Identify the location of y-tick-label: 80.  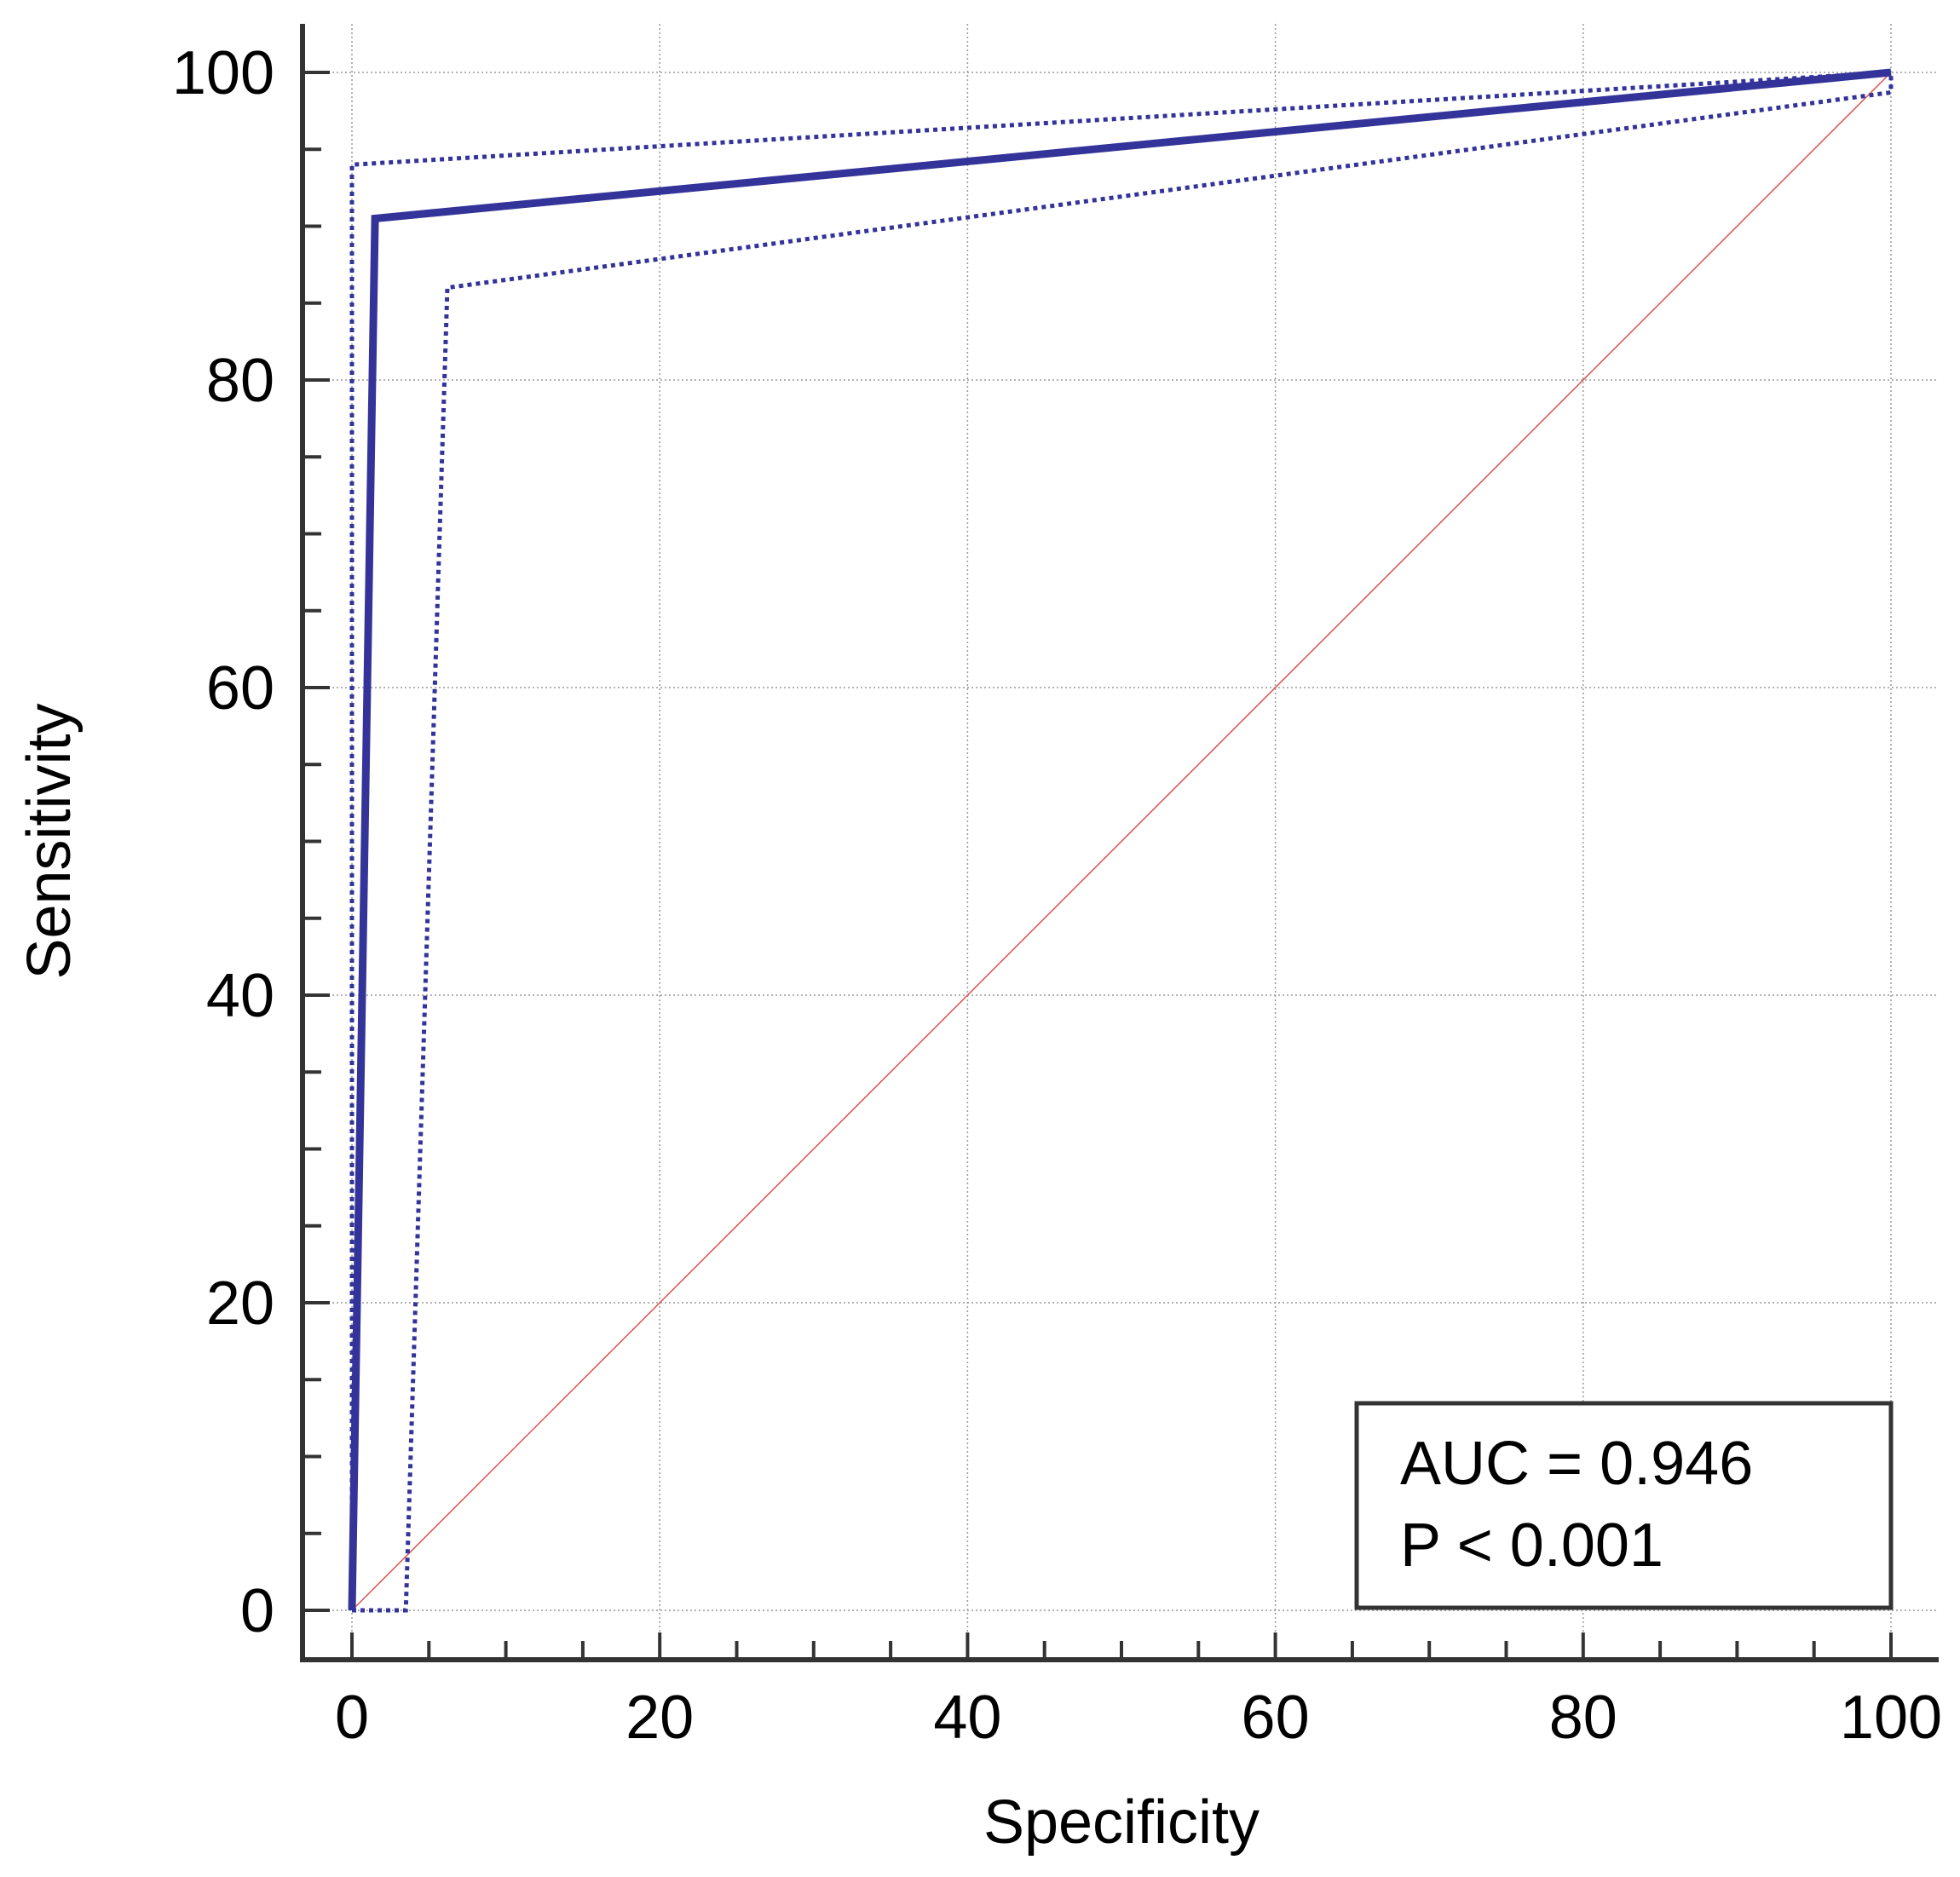
(240, 381).